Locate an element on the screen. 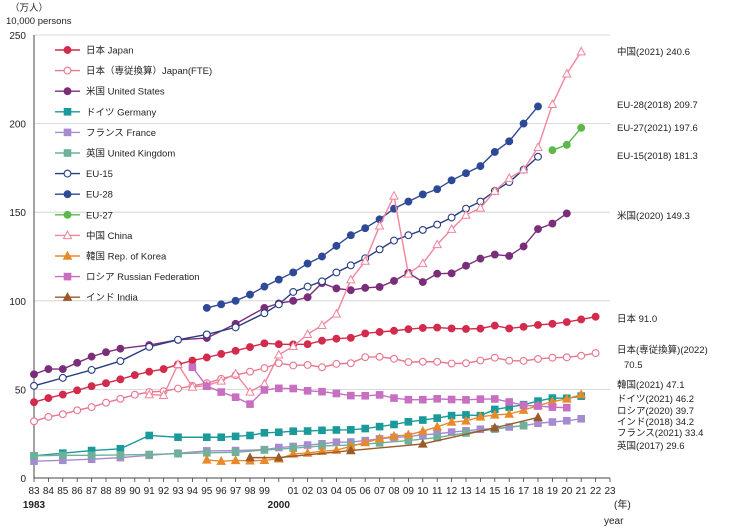  y-tick-label: 250 is located at coordinates (17, 36).